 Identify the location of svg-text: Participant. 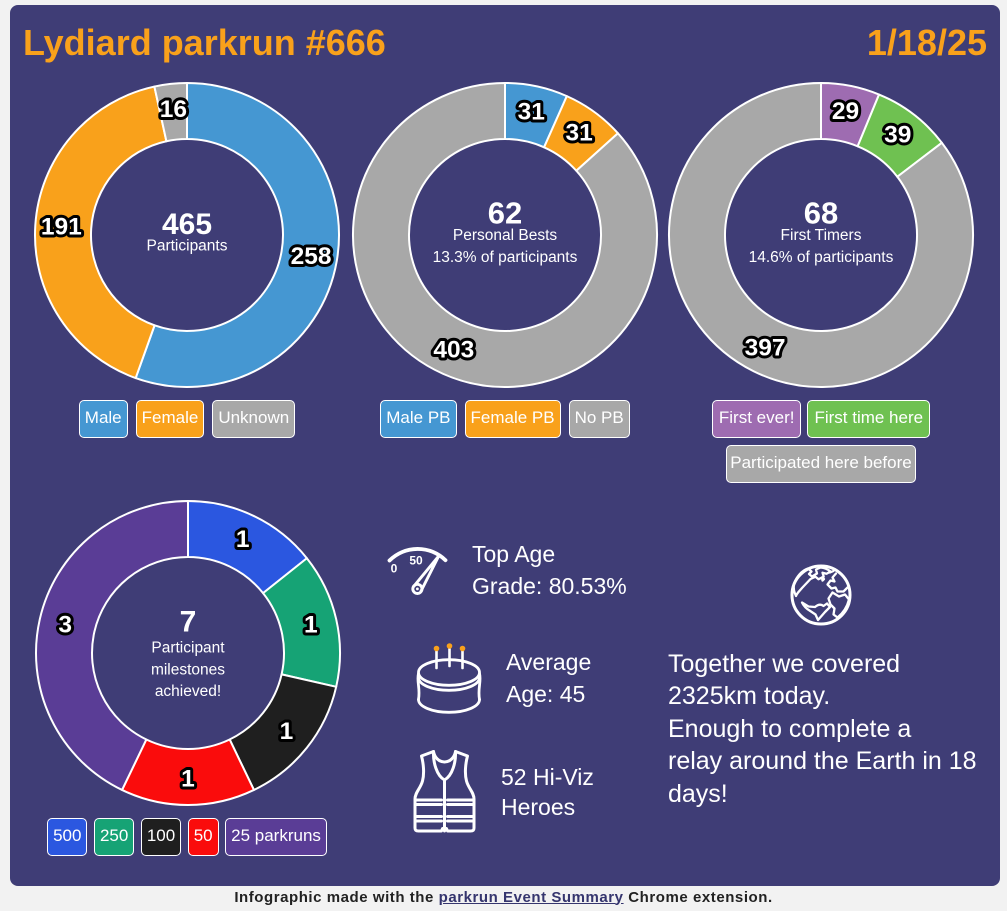
(188, 648).